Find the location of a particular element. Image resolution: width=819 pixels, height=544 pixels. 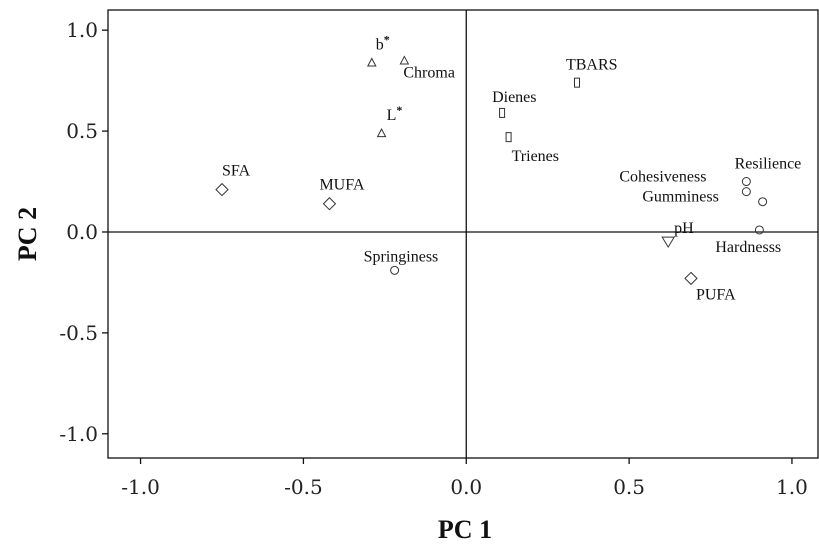

point-label-text: Dienes is located at coordinates (514, 97).